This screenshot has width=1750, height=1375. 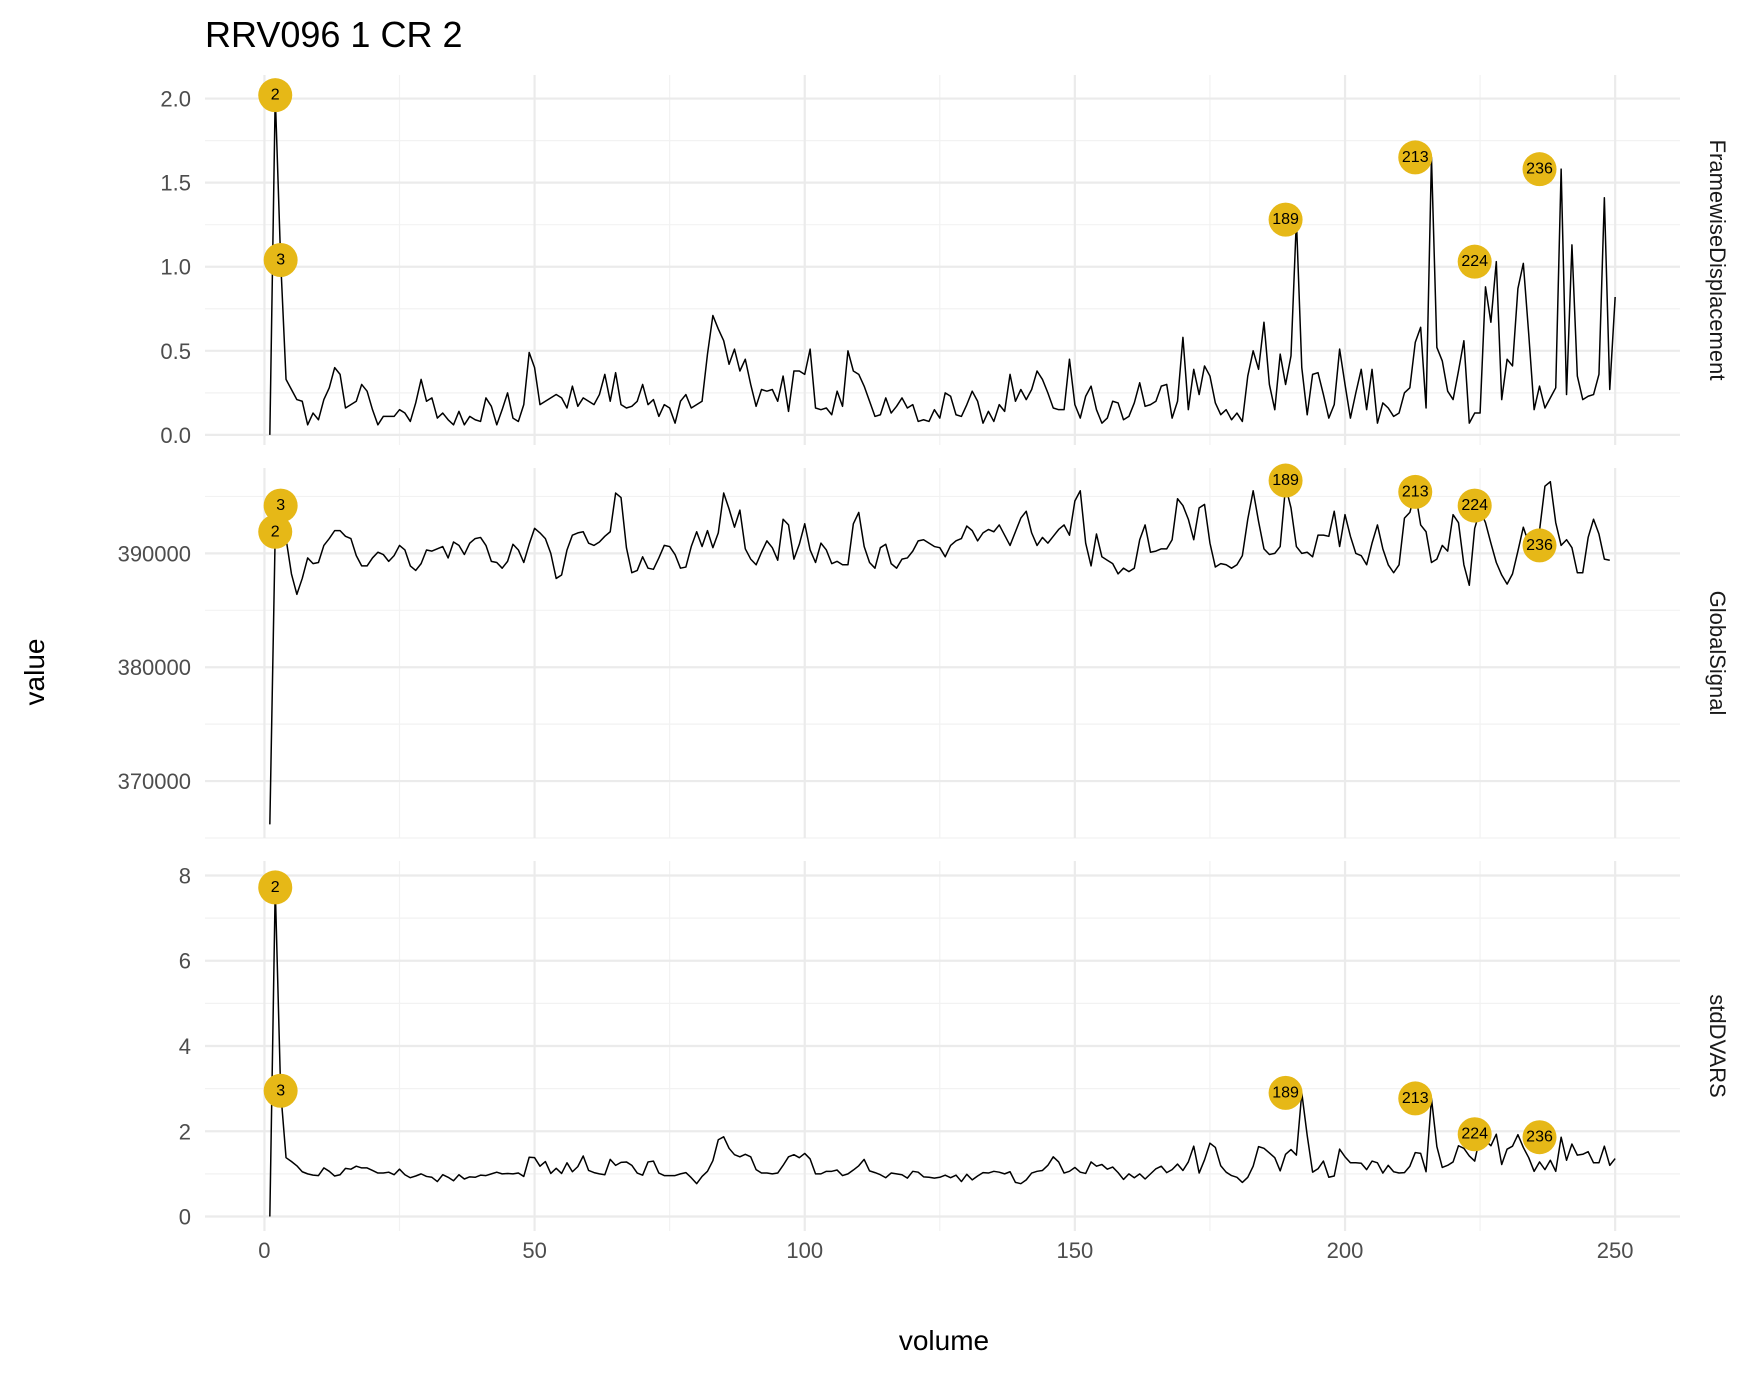 What do you see at coordinates (34, 672) in the screenshot?
I see `y-axis-title: value` at bounding box center [34, 672].